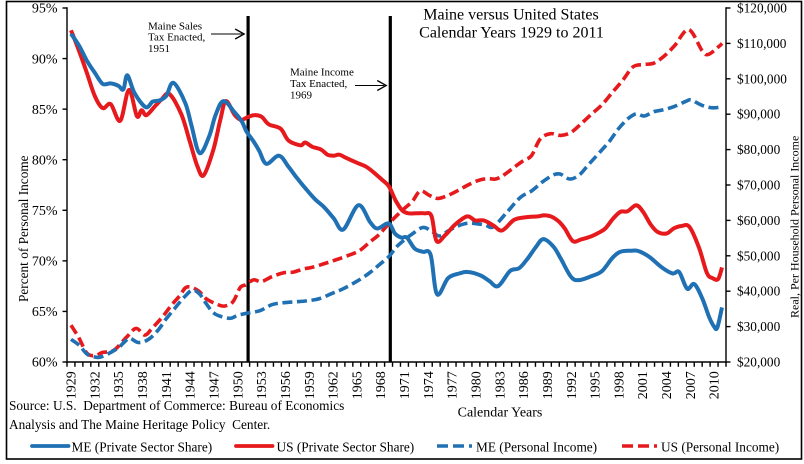 The height and width of the screenshot is (464, 804). Describe the element at coordinates (500, 385) in the screenshot. I see `svg-text: 1983` at that location.